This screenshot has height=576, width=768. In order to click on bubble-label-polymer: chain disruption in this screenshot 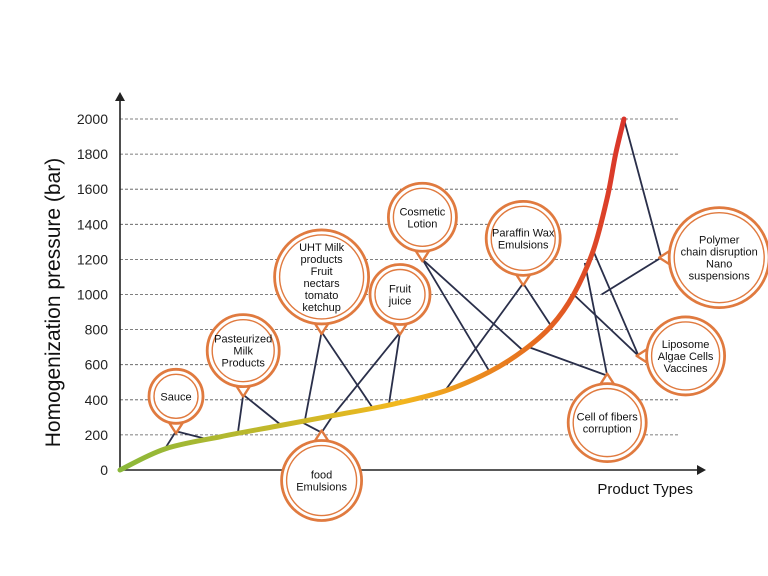, I will do `click(719, 253)`.